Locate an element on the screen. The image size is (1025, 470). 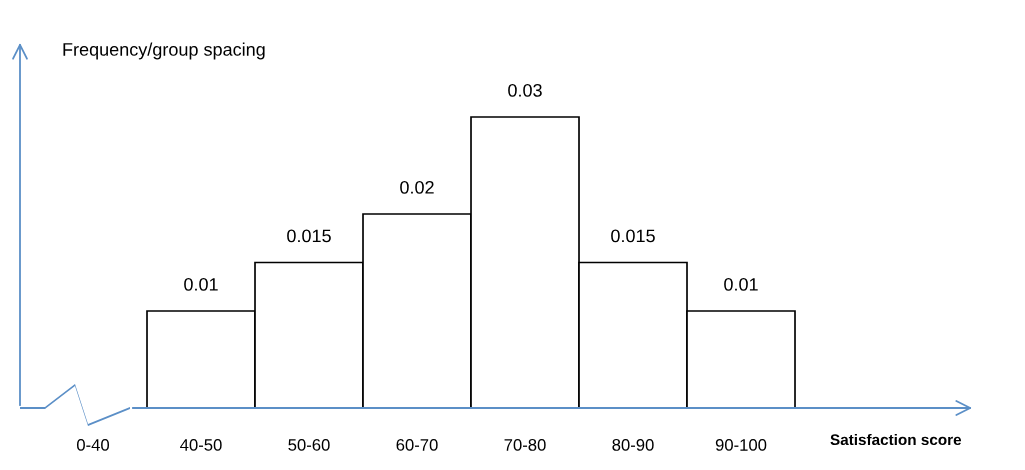
y-axis-title: Frequency/group spacing is located at coordinates (164, 51).